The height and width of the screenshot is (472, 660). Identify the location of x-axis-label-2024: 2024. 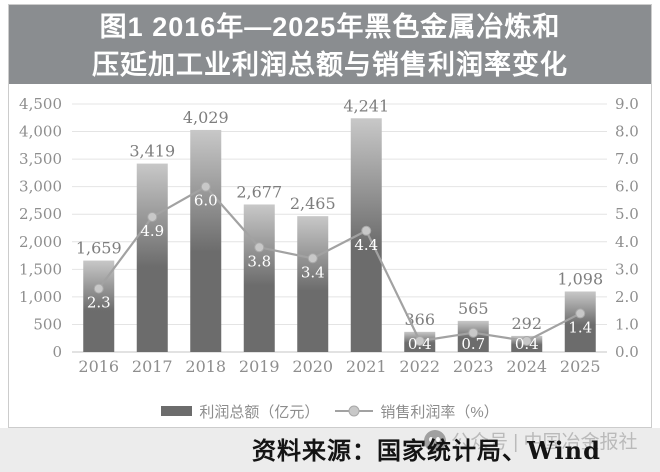
(526, 366).